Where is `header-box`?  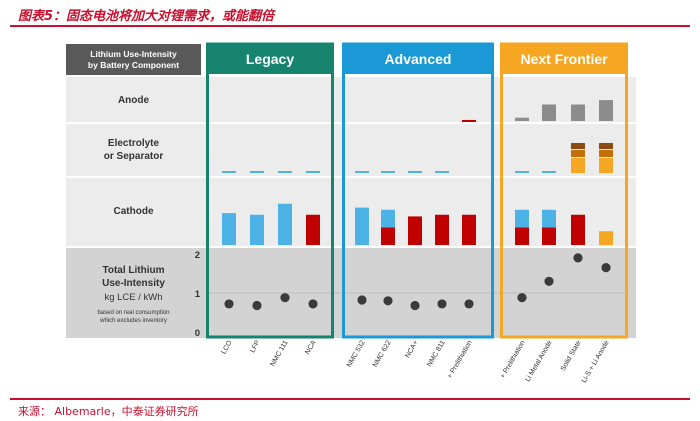 header-box is located at coordinates (133, 59).